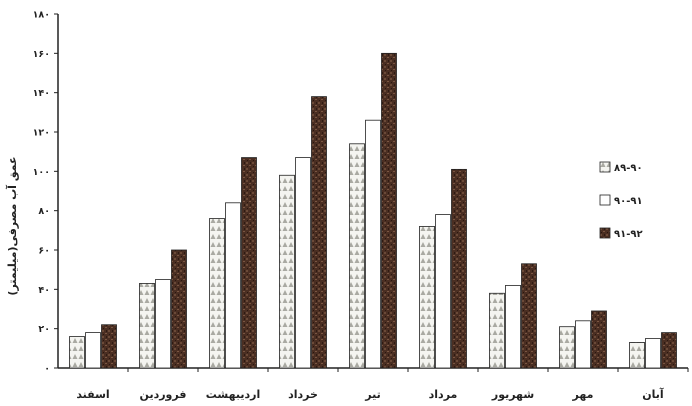 The height and width of the screenshot is (406, 692). What do you see at coordinates (41, 133) in the screenshot?
I see `y-tick-label: ۱۲۰` at bounding box center [41, 133].